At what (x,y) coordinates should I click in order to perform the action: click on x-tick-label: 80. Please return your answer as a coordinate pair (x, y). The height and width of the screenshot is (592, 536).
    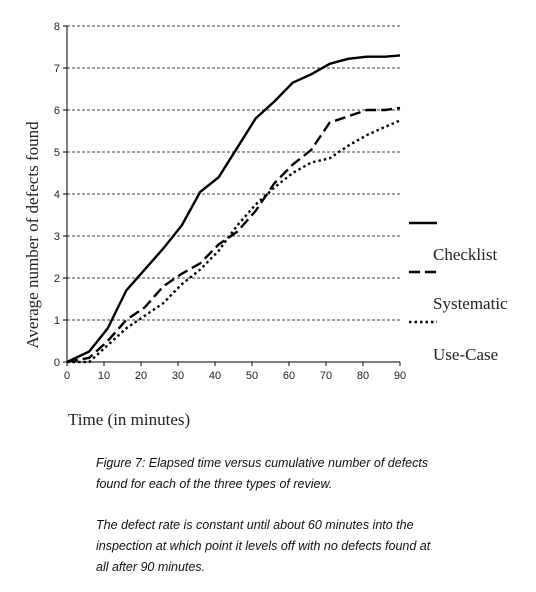
    Looking at the image, I should click on (363, 376).